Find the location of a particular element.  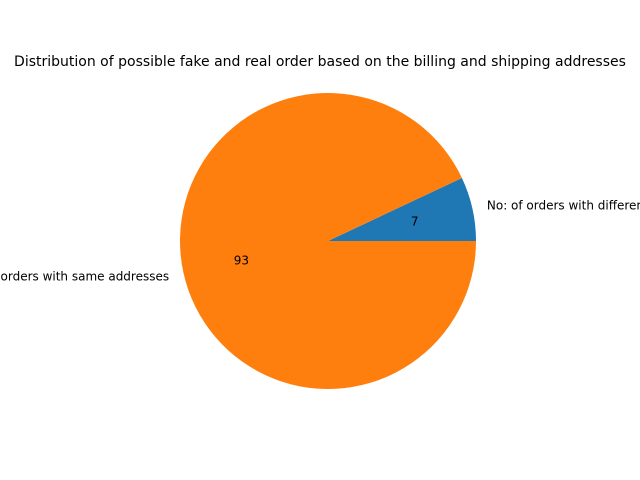

pie-value-label-0: 7 is located at coordinates (415, 222).